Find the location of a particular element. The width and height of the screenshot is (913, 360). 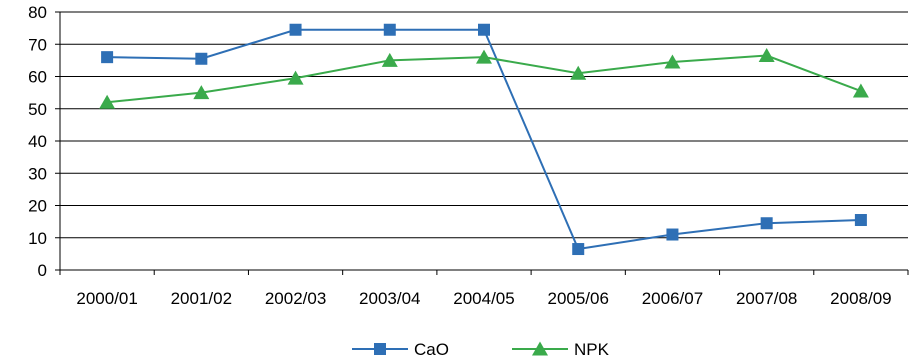

y-tick-label: 40 is located at coordinates (37, 141).